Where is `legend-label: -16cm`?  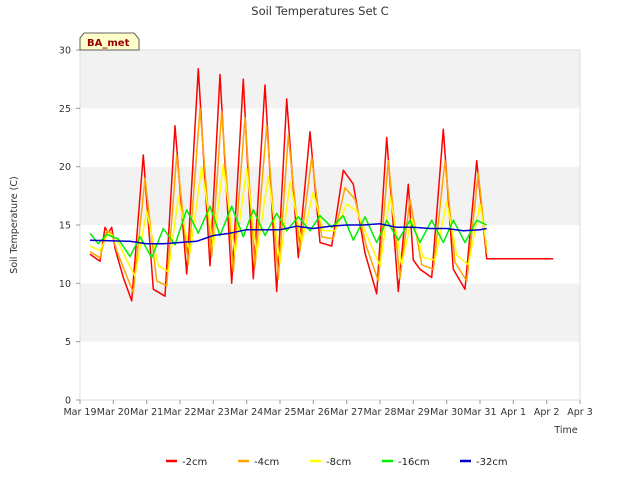 legend-label: -16cm is located at coordinates (414, 462).